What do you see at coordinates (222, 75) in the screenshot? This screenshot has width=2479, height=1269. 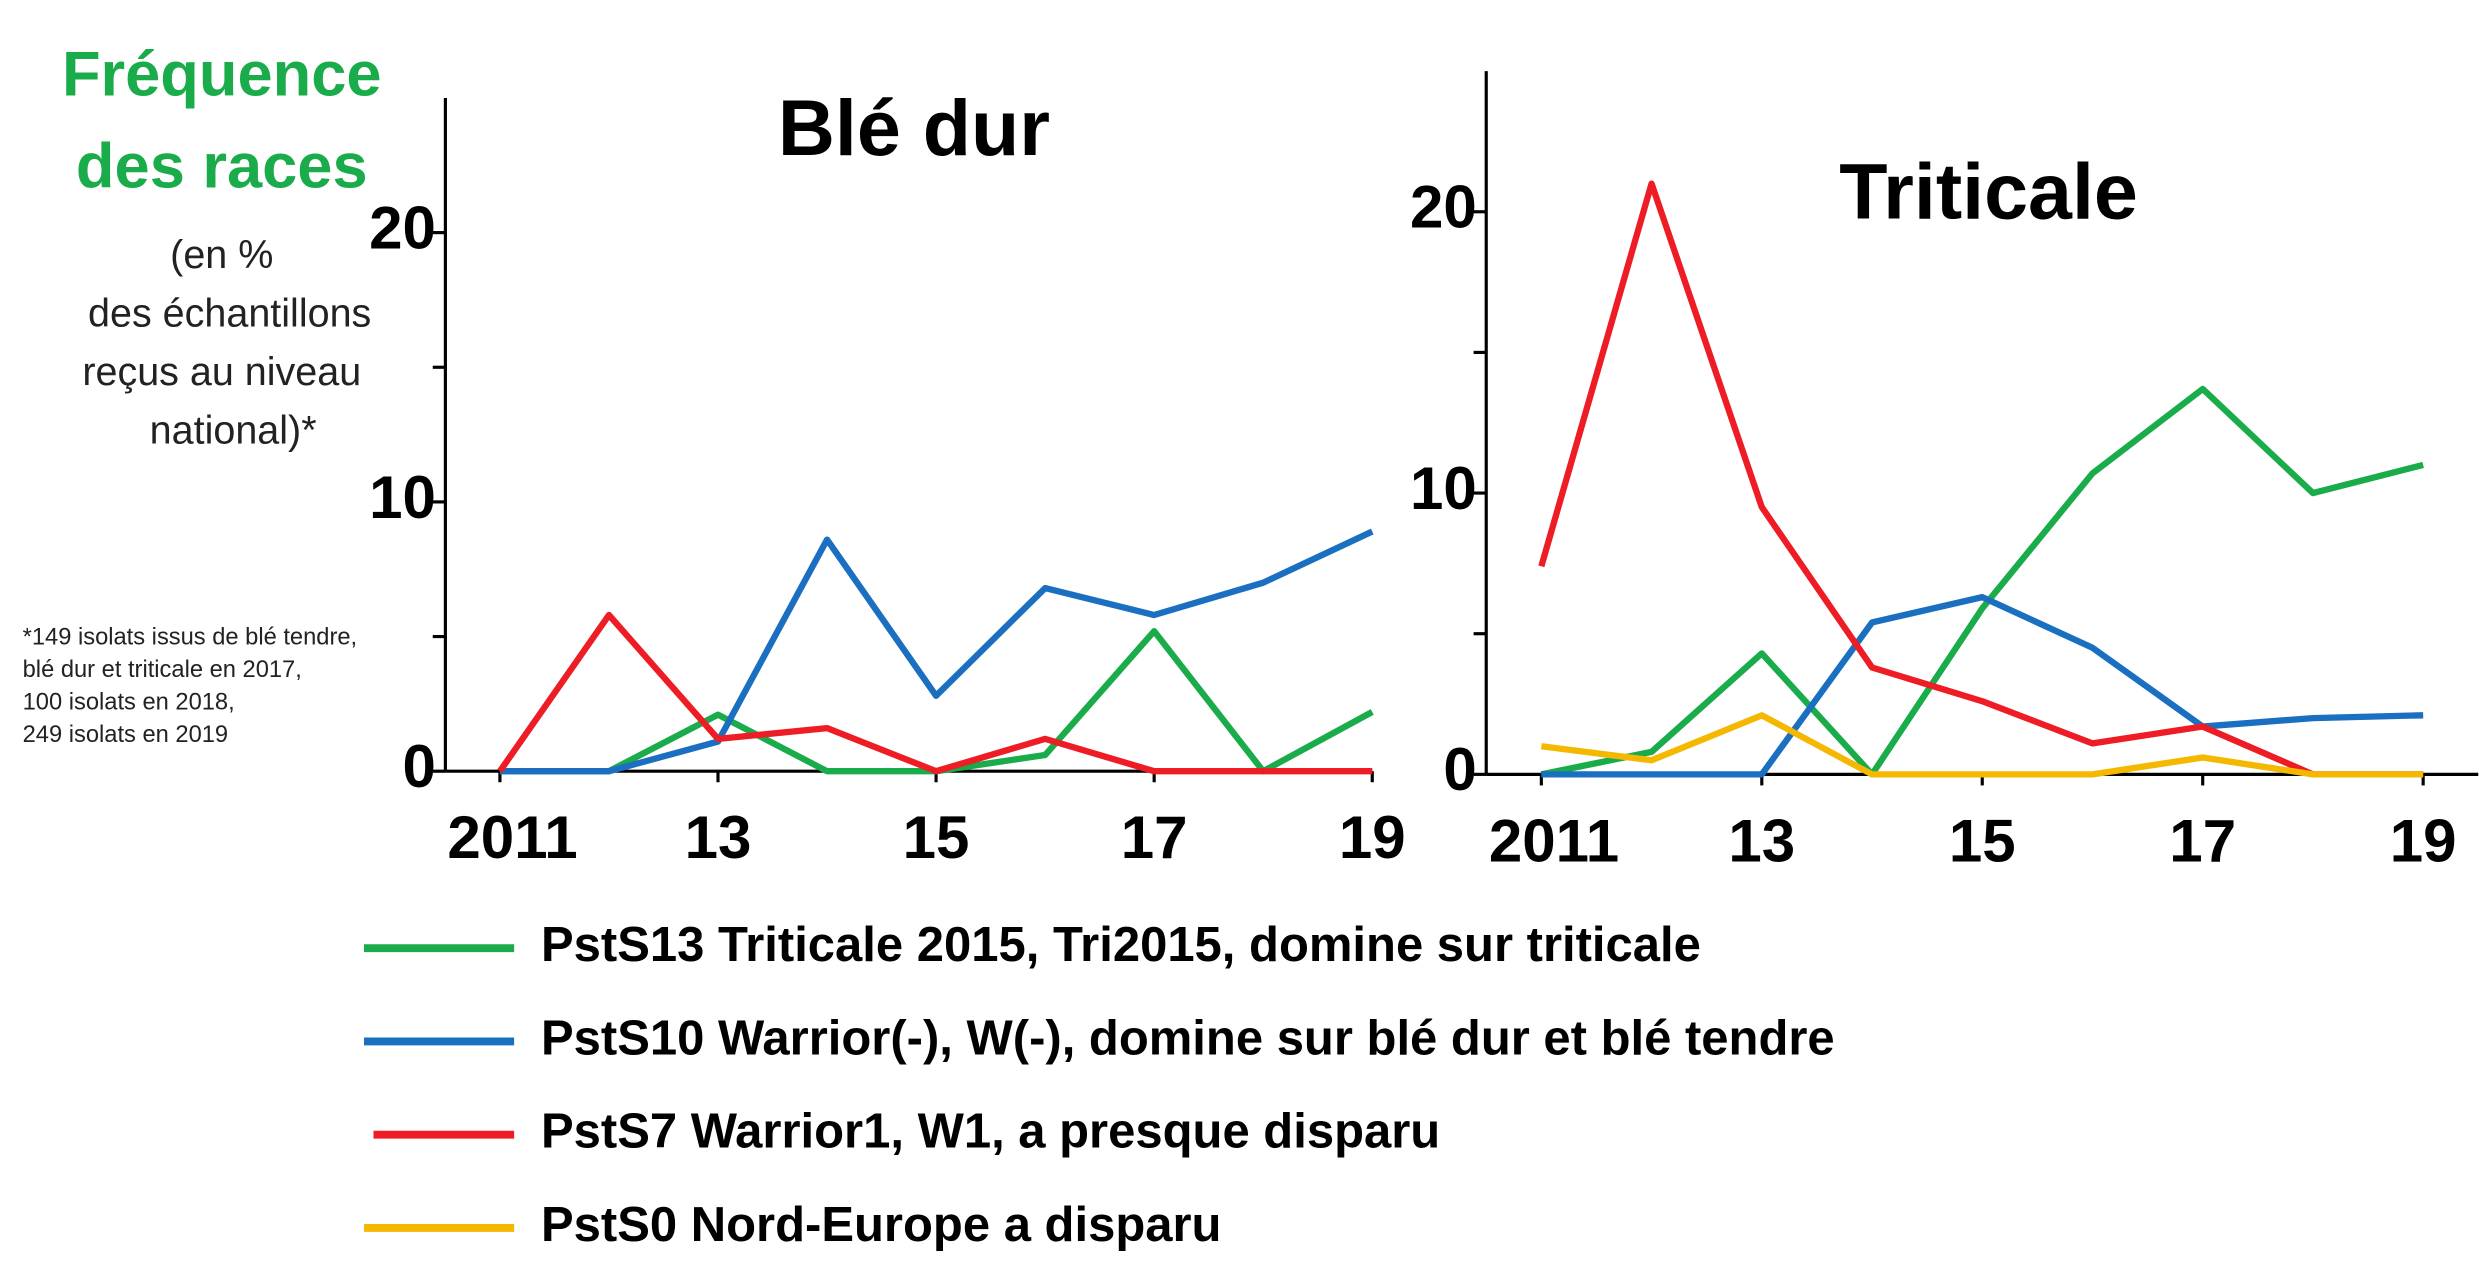 I see `heading-title: Fréquence` at bounding box center [222, 75].